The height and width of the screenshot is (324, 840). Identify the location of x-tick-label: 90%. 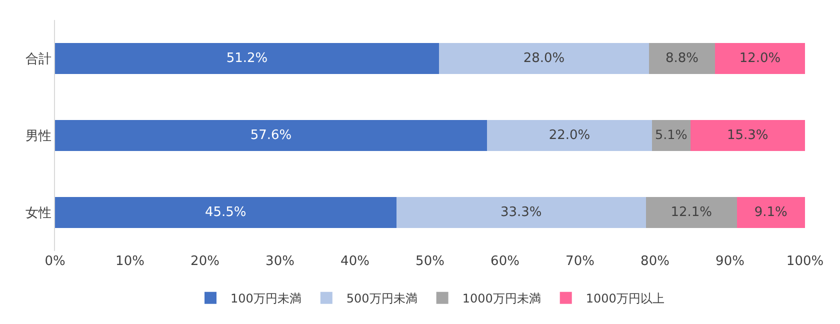
(730, 261).